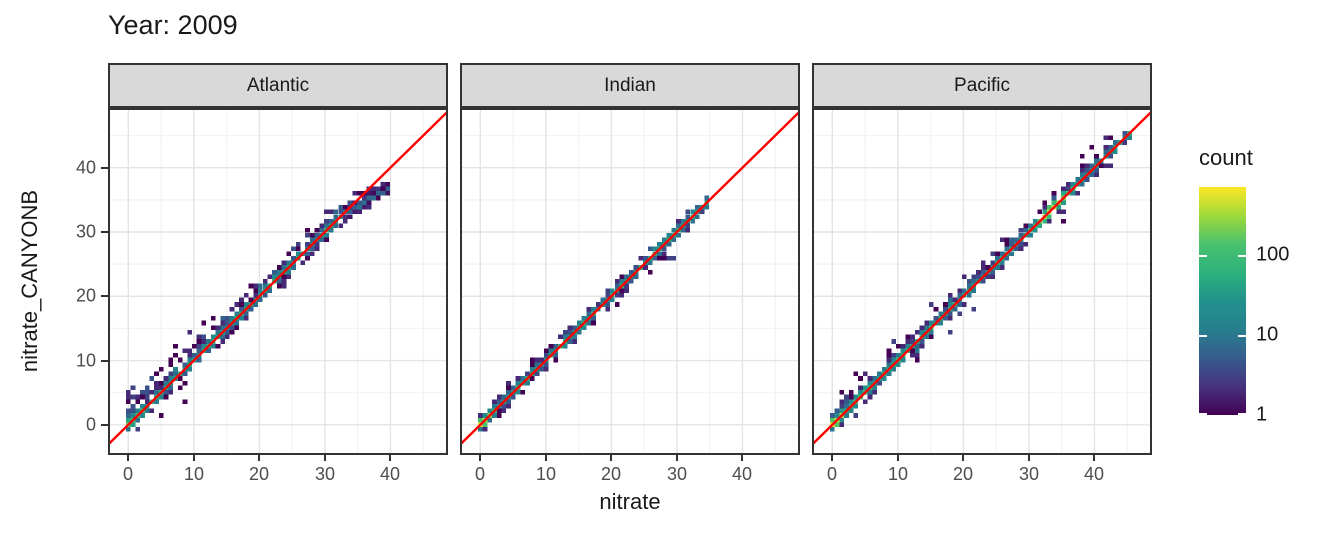  I want to click on x-axis-tick, so click(963, 458).